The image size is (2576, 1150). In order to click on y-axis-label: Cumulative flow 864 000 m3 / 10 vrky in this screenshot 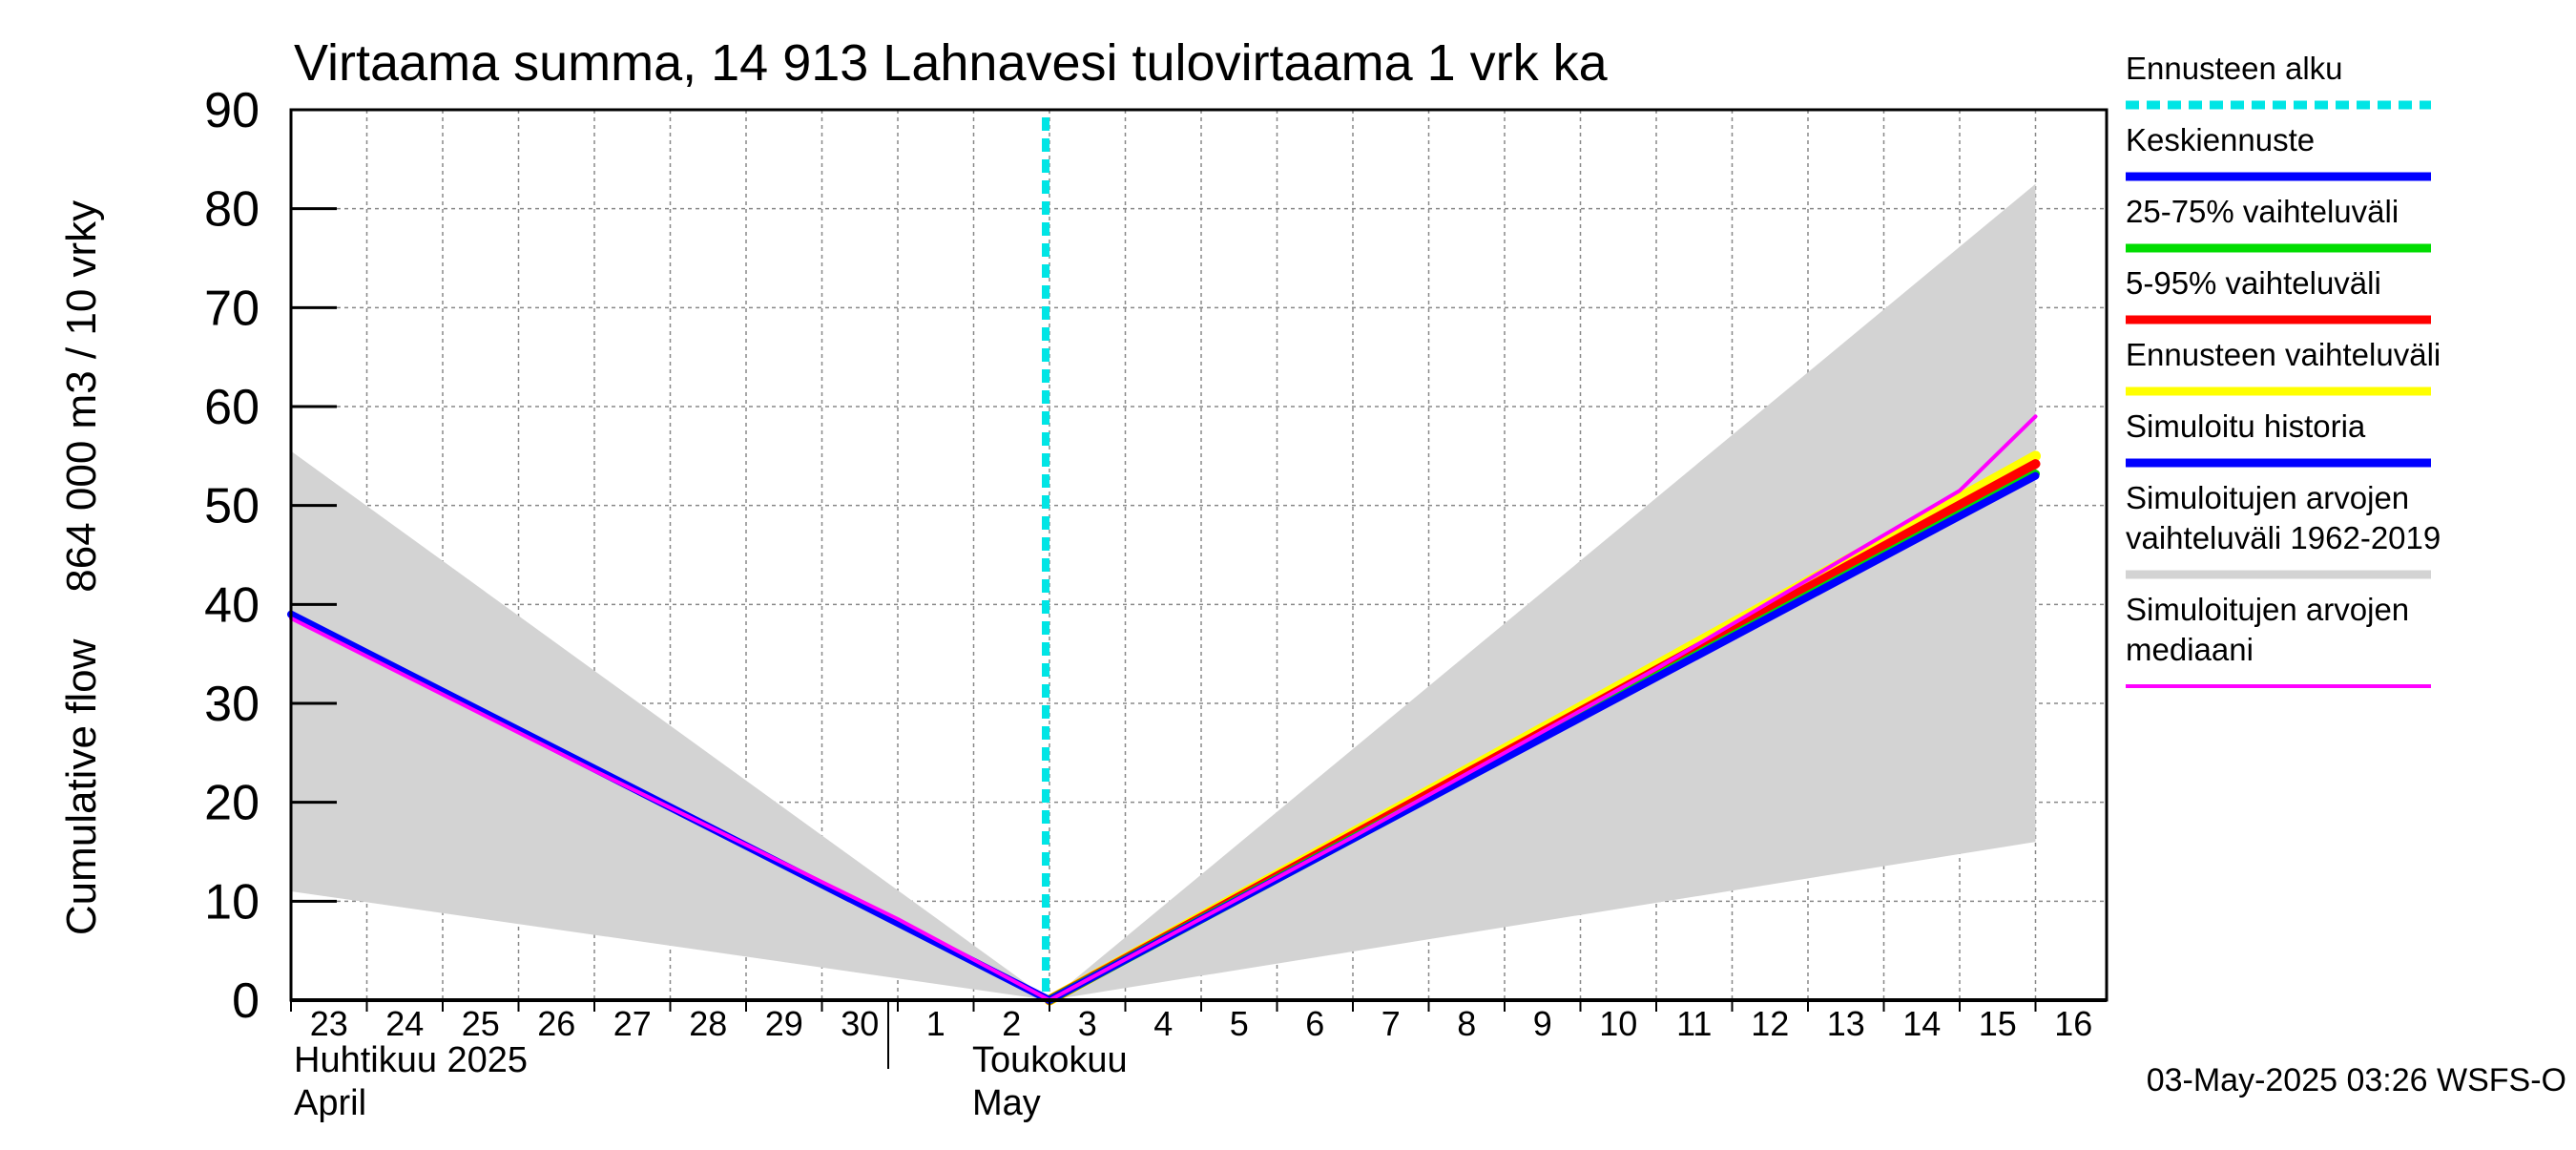, I will do `click(81, 567)`.